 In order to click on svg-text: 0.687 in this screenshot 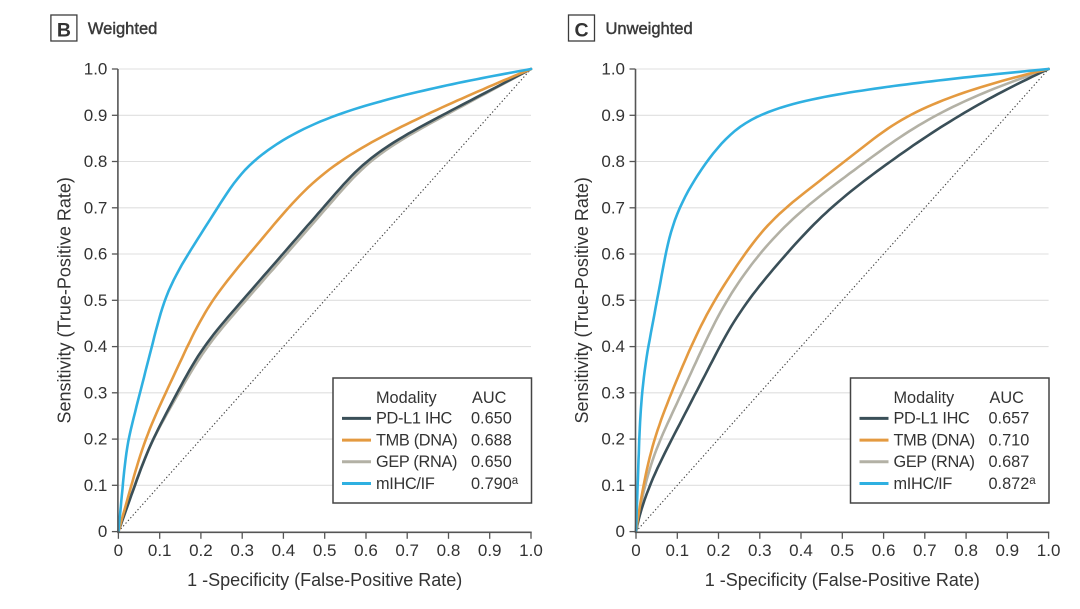, I will do `click(1009, 462)`.